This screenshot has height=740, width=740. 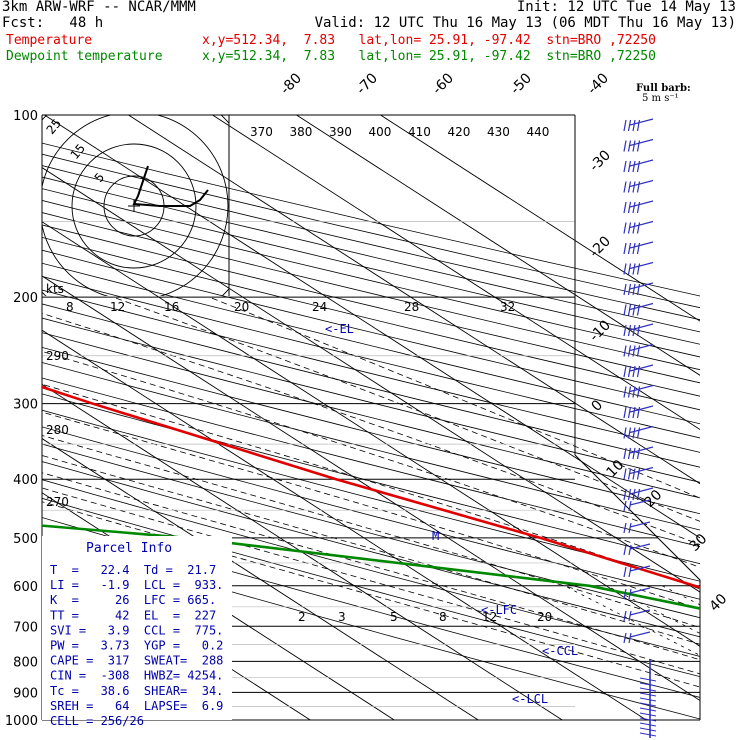 I want to click on temperature-label: 40, so click(x=719, y=603).